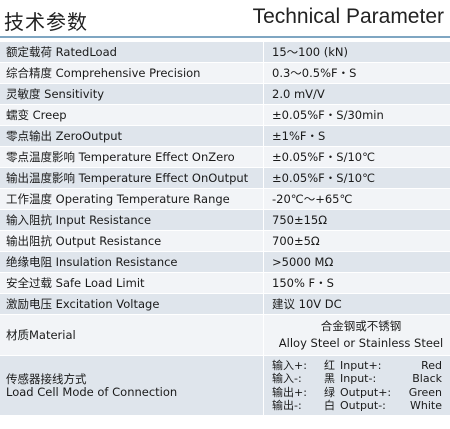 The width and height of the screenshot is (450, 429). I want to click on table-row: 蠕变 Creep ±0.05%F・S/30min, so click(225, 115).